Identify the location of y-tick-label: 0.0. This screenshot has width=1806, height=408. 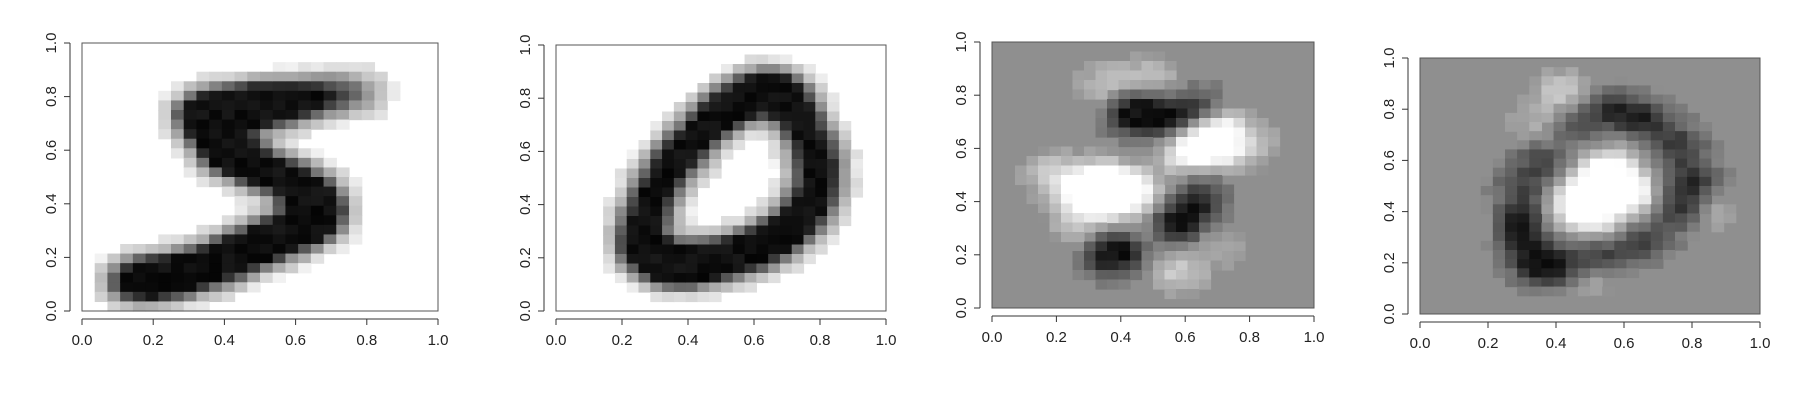
(525, 311).